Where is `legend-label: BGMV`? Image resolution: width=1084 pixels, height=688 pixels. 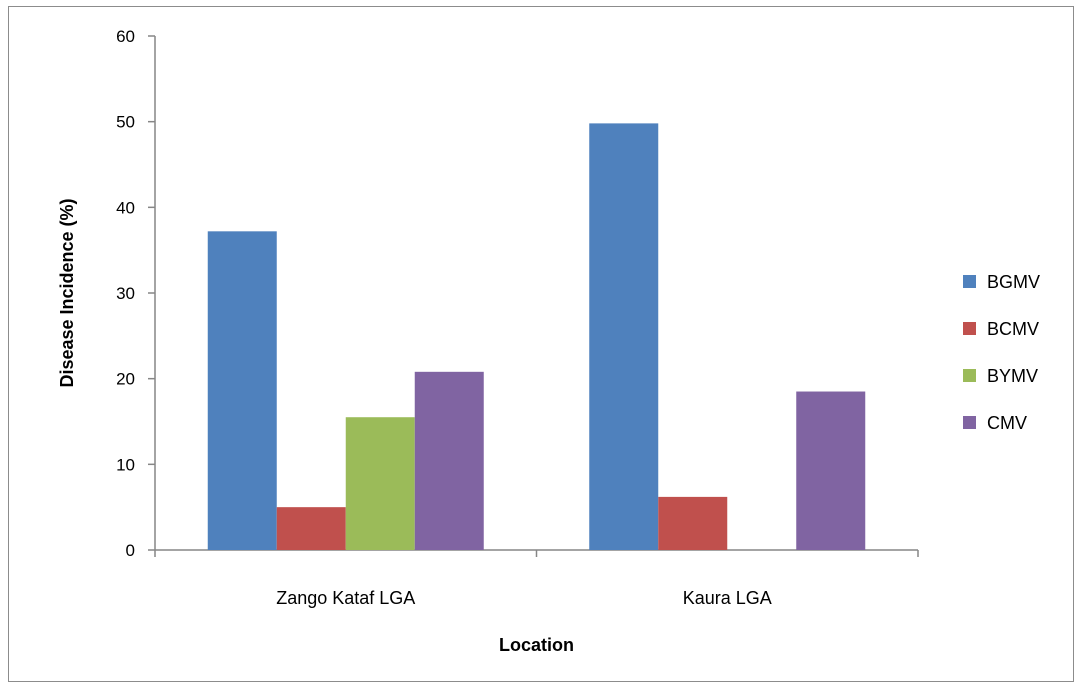
legend-label: BGMV is located at coordinates (1013, 282).